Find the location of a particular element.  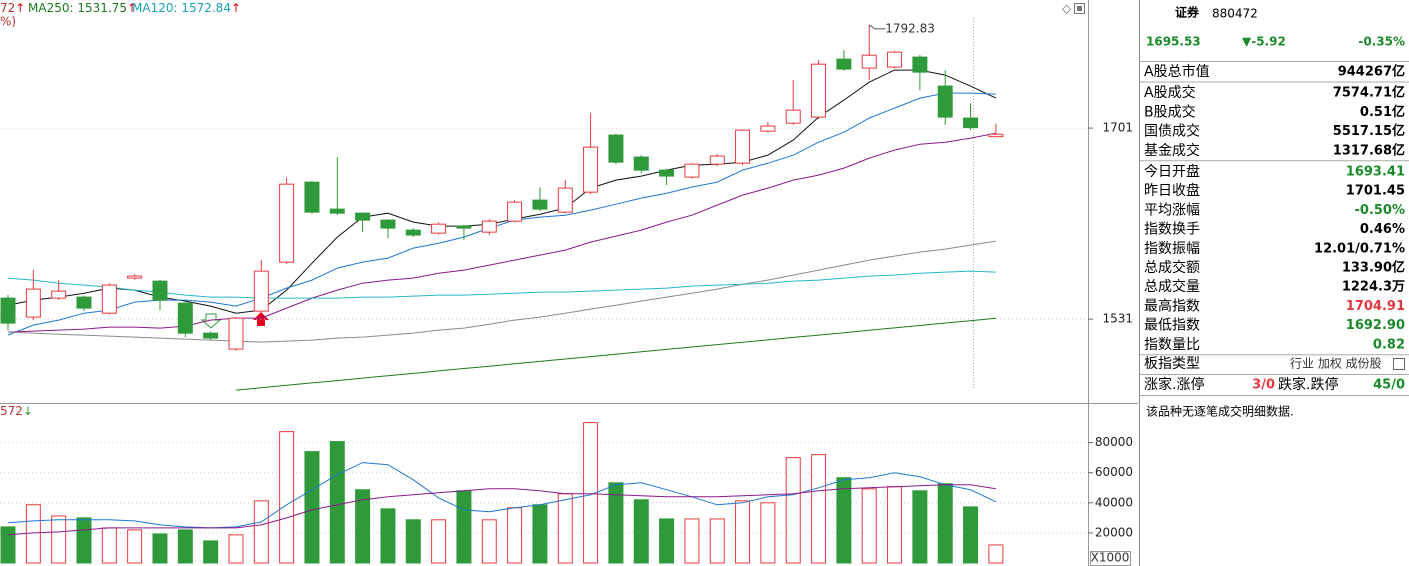

breadth-label: 跌家.跌停 is located at coordinates (1308, 384).